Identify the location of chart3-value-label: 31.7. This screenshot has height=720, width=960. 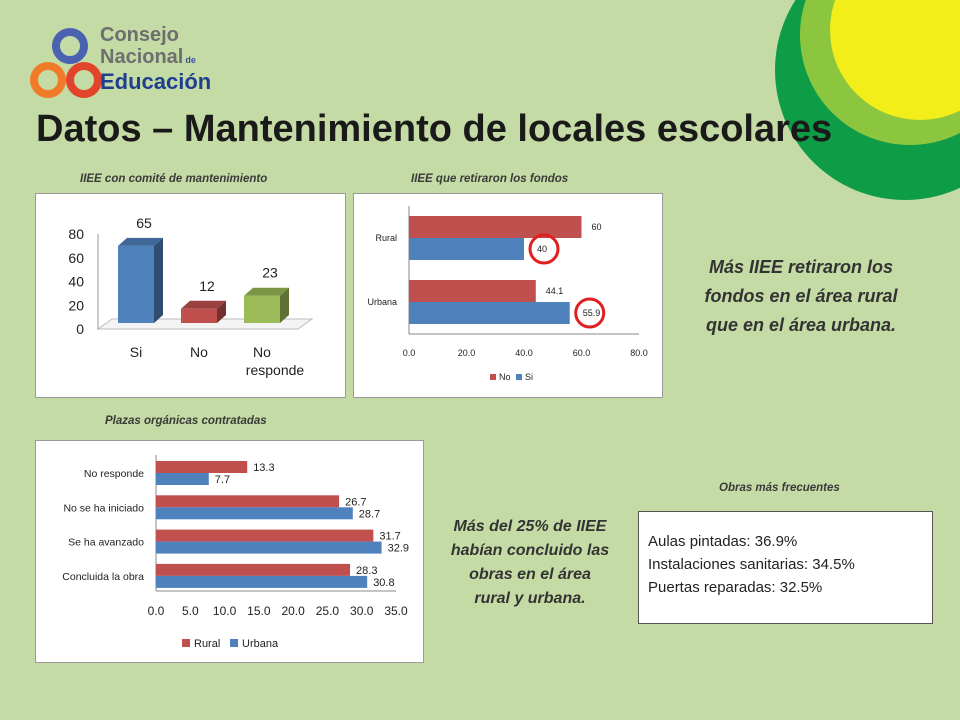
(389, 537).